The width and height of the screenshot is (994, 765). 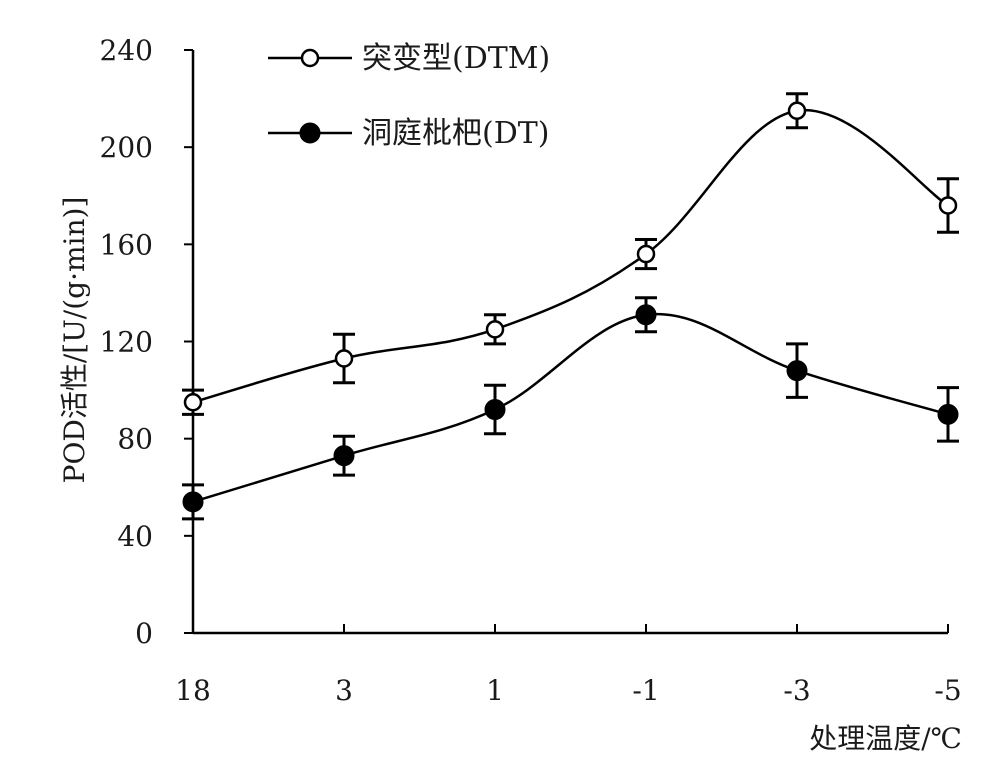 I want to click on y-tick-label: 120, so click(x=126, y=342).